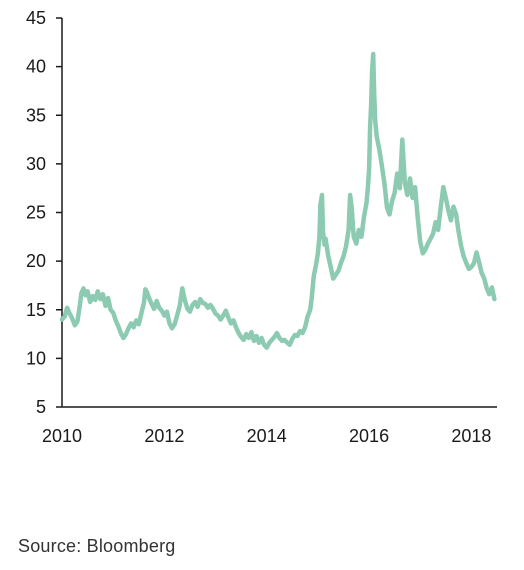 The height and width of the screenshot is (570, 524). I want to click on x-tick-label: 2018, so click(471, 436).